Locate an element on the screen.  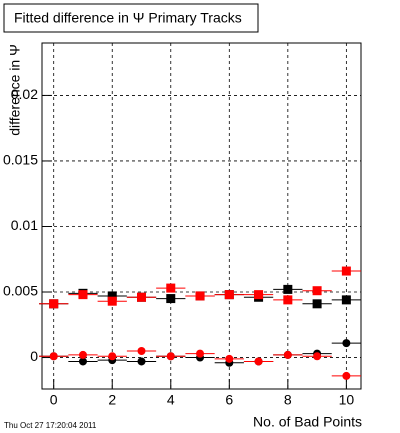
title-box is located at coordinates (131, 18).